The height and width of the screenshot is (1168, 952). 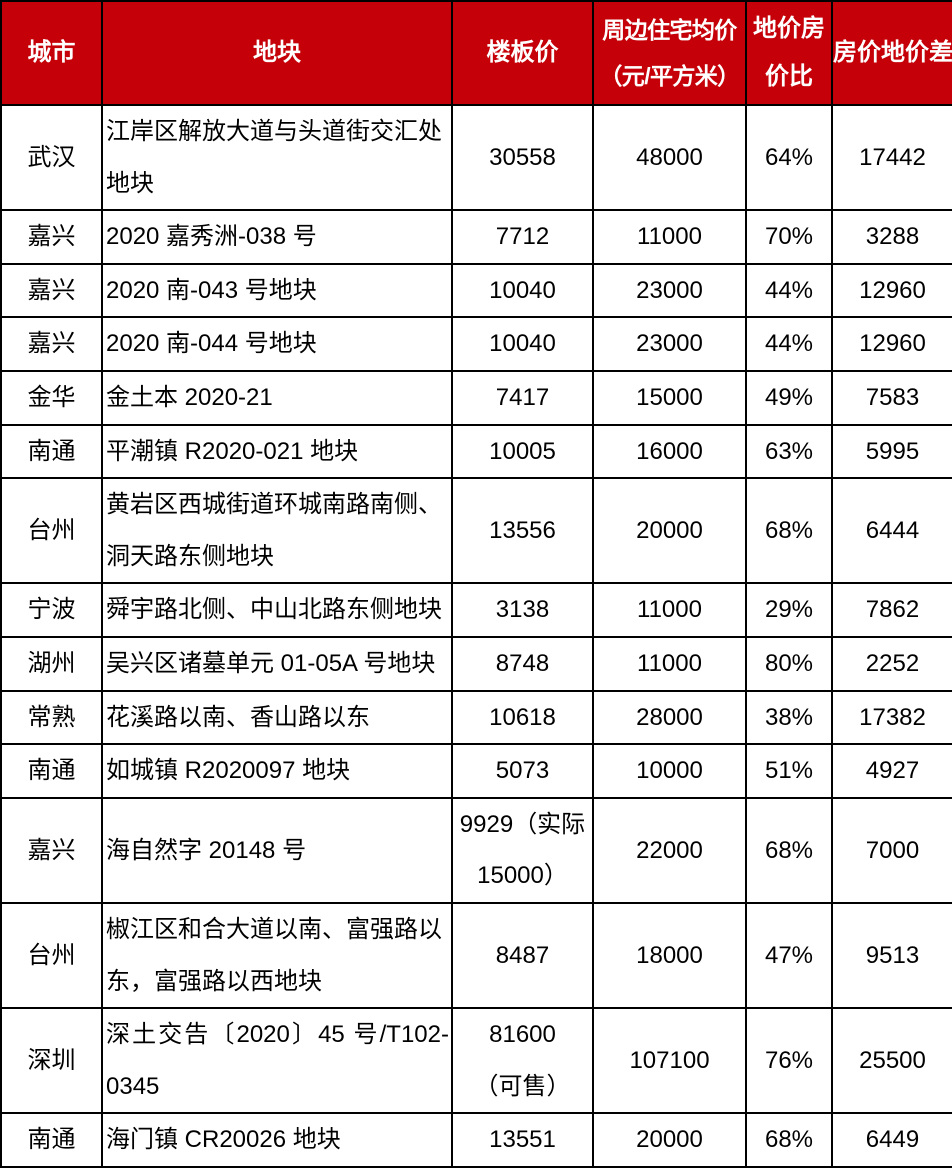 I want to click on cell-avg-price: 48000, so click(x=669, y=157).